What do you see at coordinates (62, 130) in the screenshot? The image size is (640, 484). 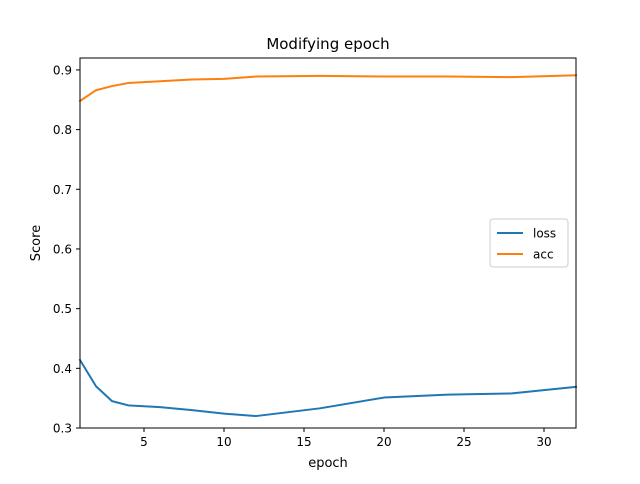 I see `y-tick-label: 0.8` at bounding box center [62, 130].